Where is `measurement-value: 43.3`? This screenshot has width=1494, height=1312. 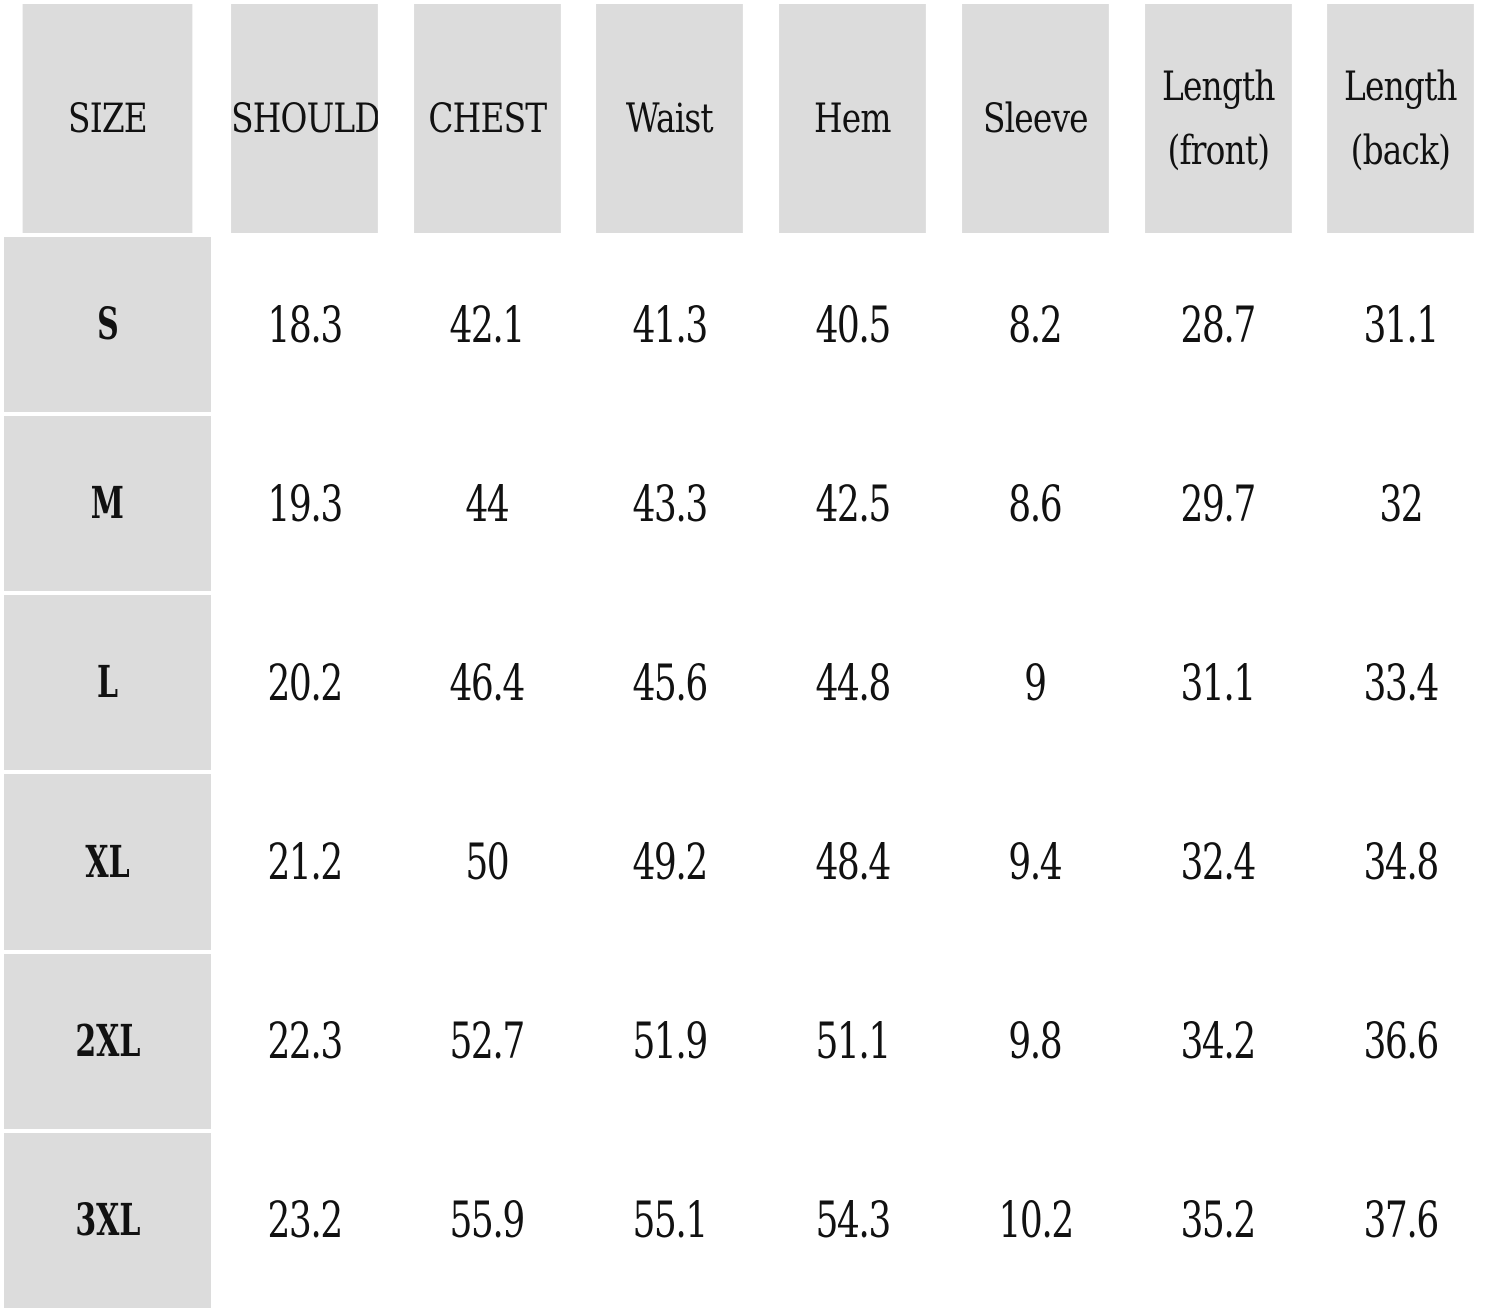 measurement-value: 43.3 is located at coordinates (670, 503).